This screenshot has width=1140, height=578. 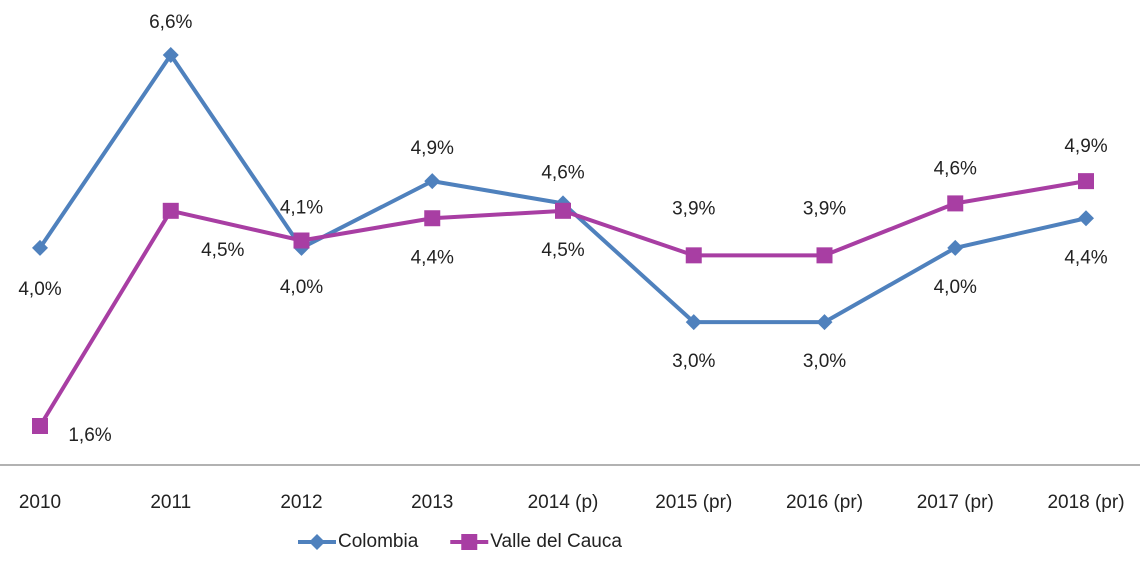 I want to click on data-label: 1,6%, so click(x=89, y=435).